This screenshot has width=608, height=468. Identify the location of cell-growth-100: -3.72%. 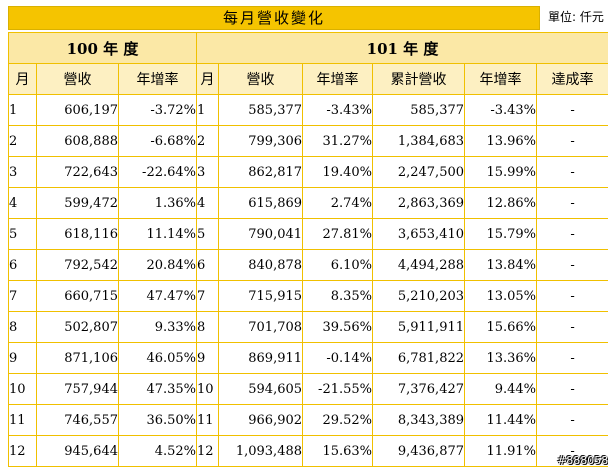
(157, 110).